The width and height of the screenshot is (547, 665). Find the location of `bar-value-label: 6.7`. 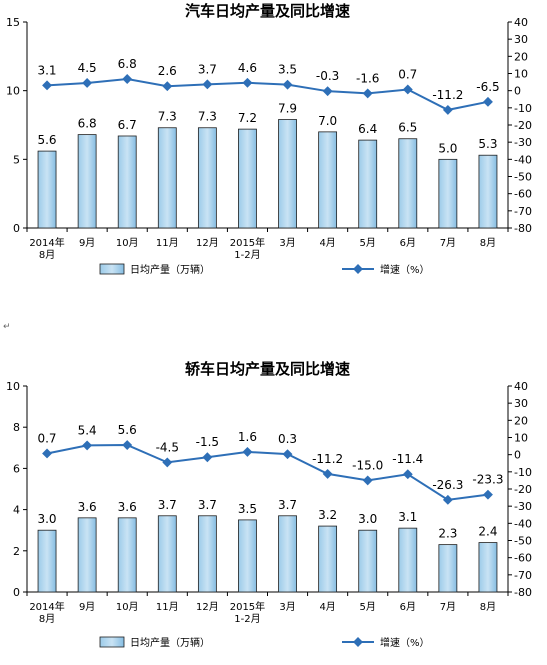

bar-value-label: 6.7 is located at coordinates (127, 125).